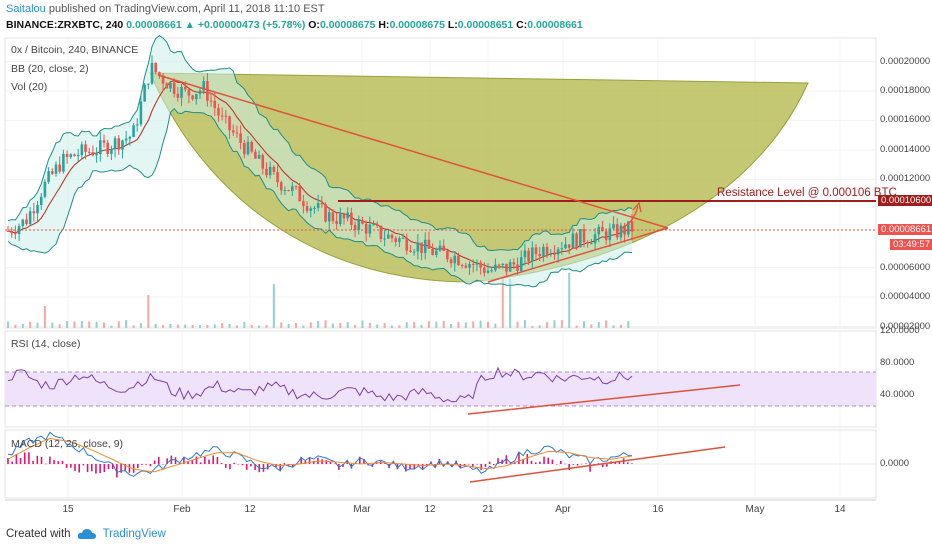 The width and height of the screenshot is (932, 550). I want to click on resistance-price-tag: 0.00010600, so click(905, 200).